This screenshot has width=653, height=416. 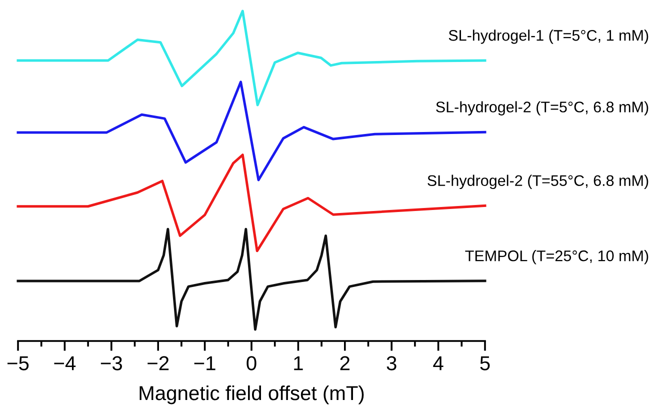 I want to click on x-tick-label: 2, so click(x=345, y=363).